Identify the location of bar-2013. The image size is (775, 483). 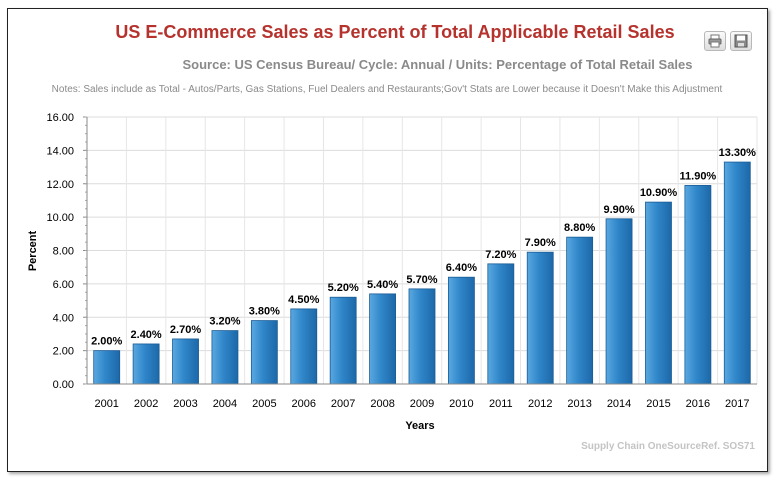
(580, 310).